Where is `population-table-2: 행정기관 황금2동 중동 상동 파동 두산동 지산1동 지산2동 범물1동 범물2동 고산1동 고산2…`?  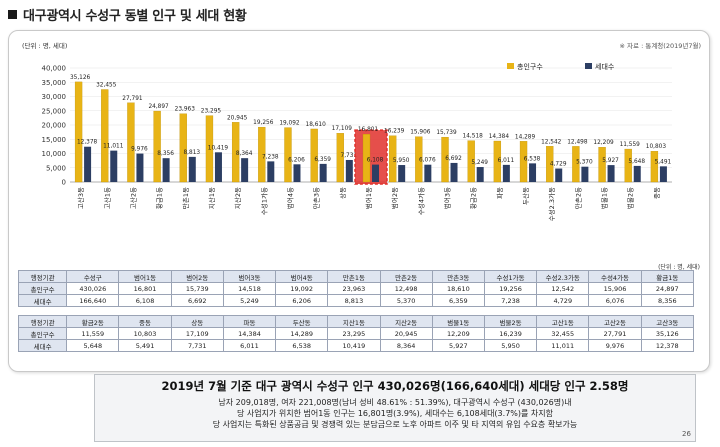
population-table-2: 행정기관 황금2동 중동 상동 파동 두산동 지산1동 지산2동 범물1동 범물2동 고산1동 고산2… is located at coordinates (356, 333).